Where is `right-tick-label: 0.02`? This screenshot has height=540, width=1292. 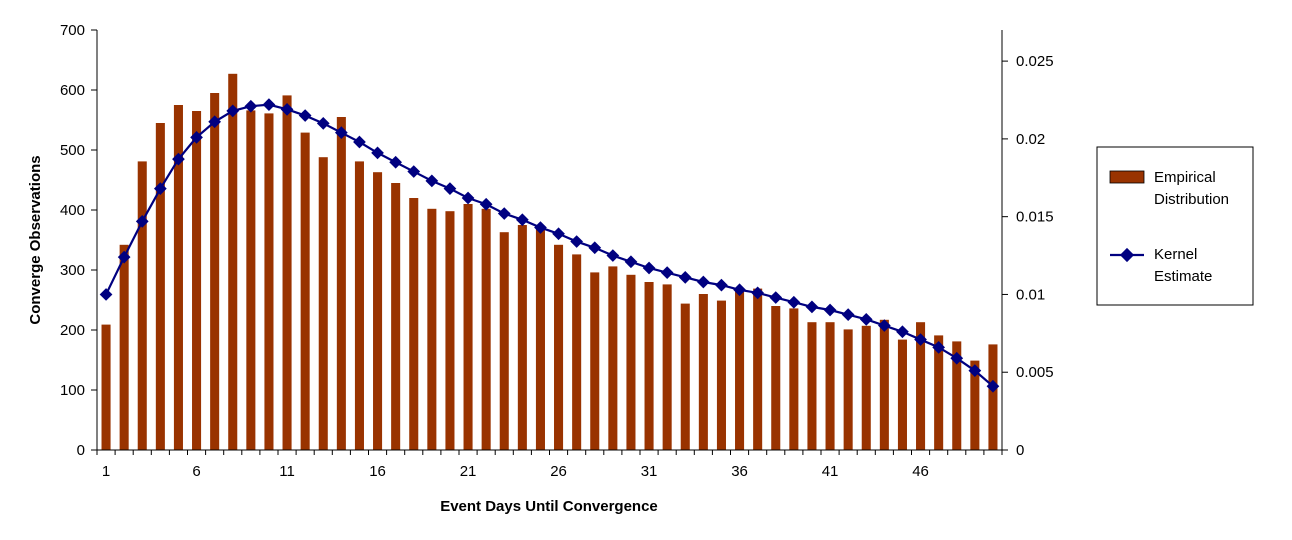
right-tick-label: 0.02 is located at coordinates (1030, 139).